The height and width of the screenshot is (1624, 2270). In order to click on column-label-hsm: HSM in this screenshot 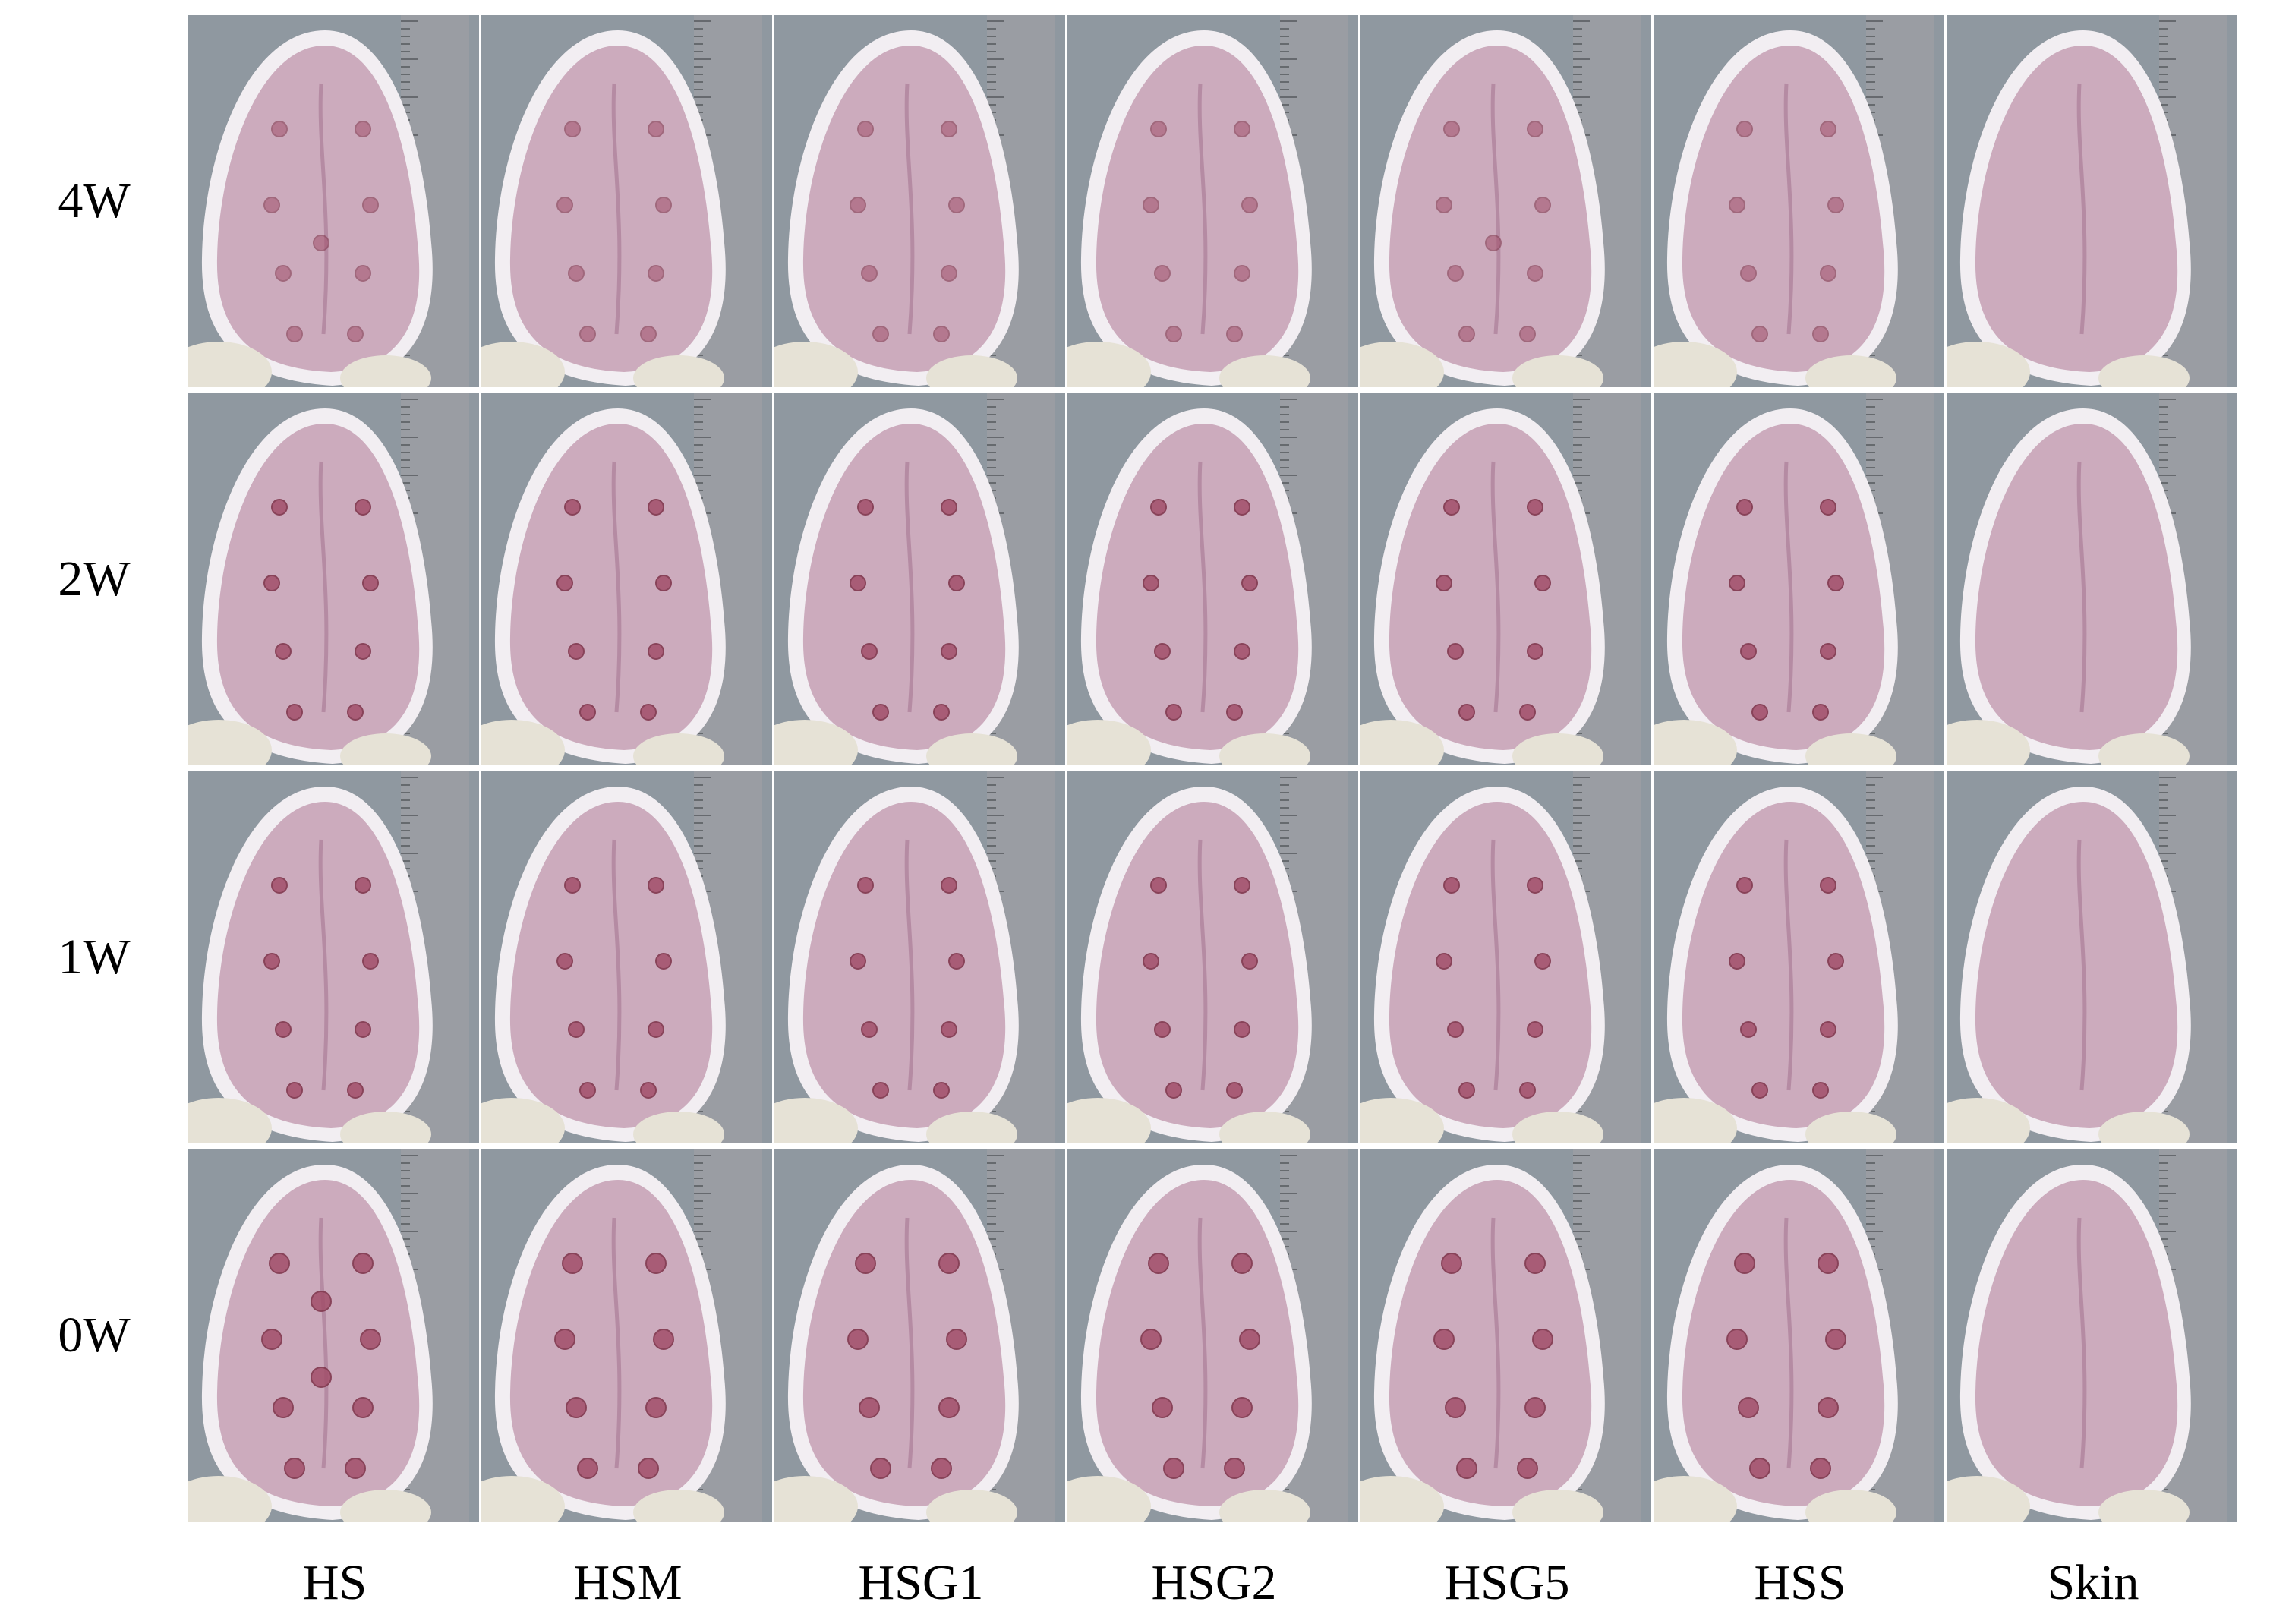, I will do `click(628, 1583)`.